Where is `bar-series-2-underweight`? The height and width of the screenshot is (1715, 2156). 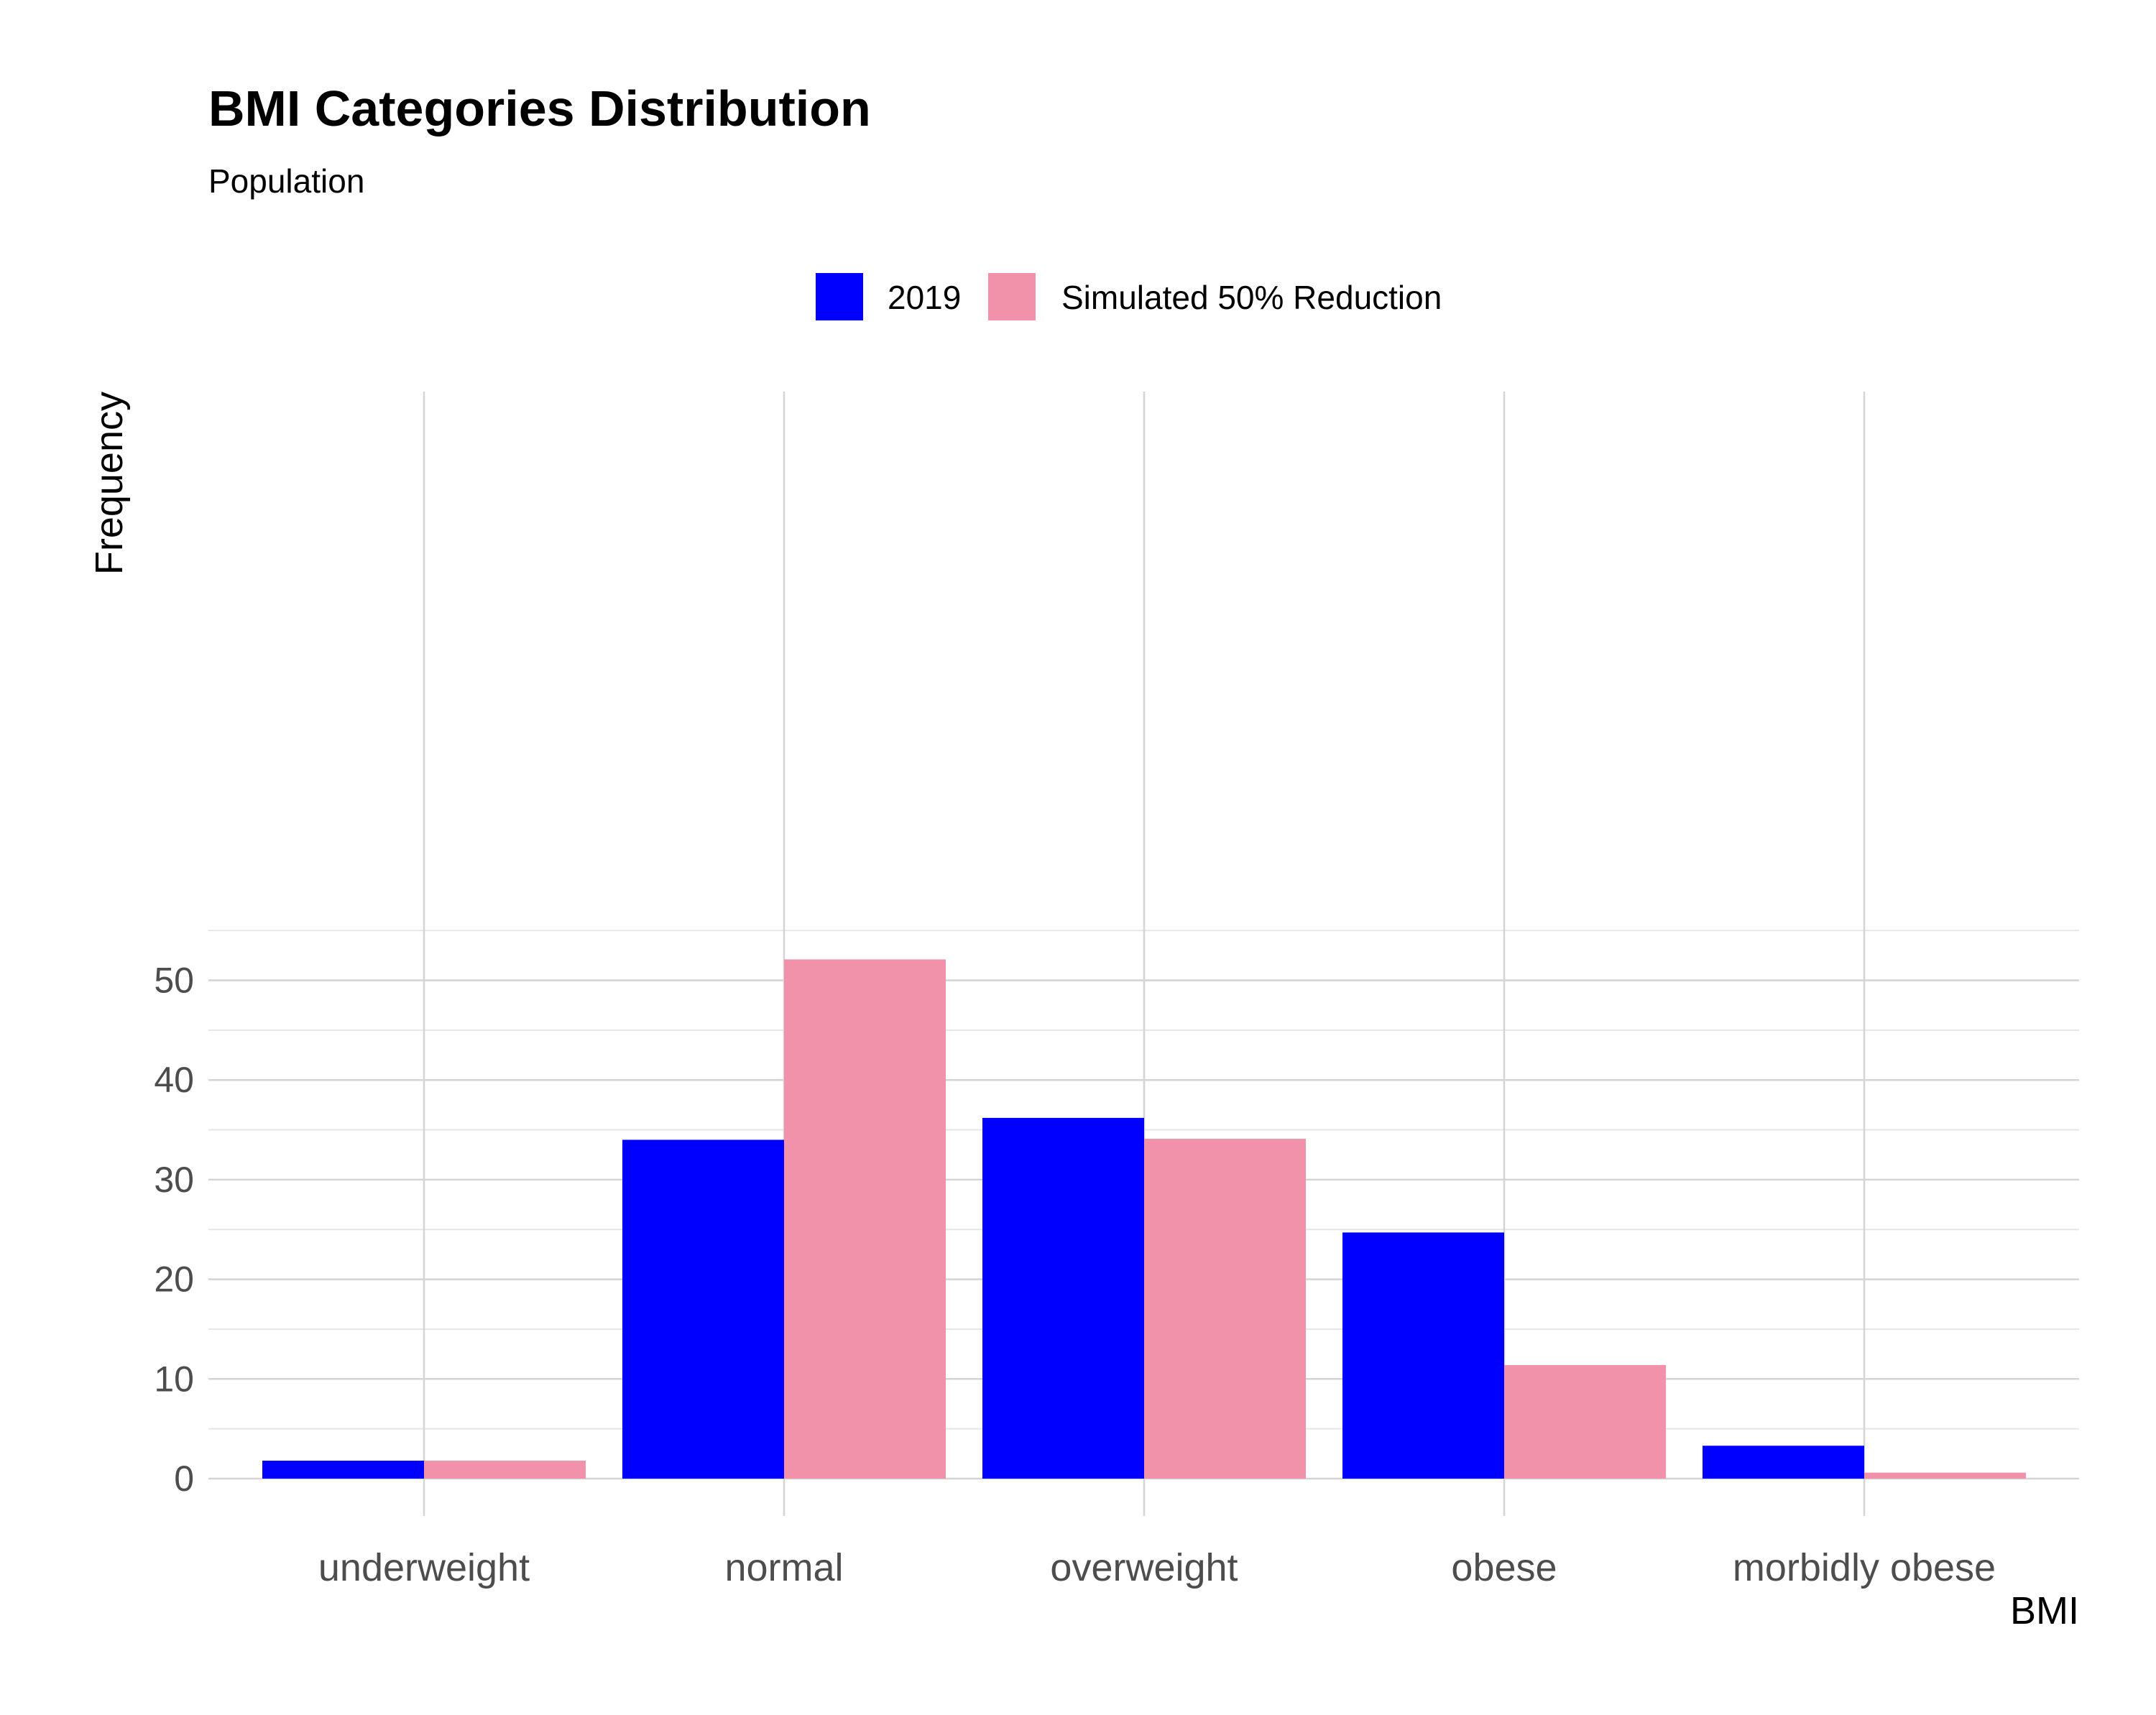 bar-series-2-underweight is located at coordinates (505, 1470).